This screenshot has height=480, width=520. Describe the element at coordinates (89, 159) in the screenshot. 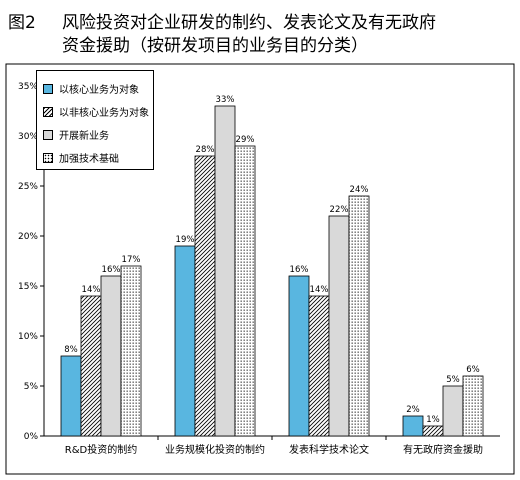

I see `legend-label: 加强技术基础` at that location.